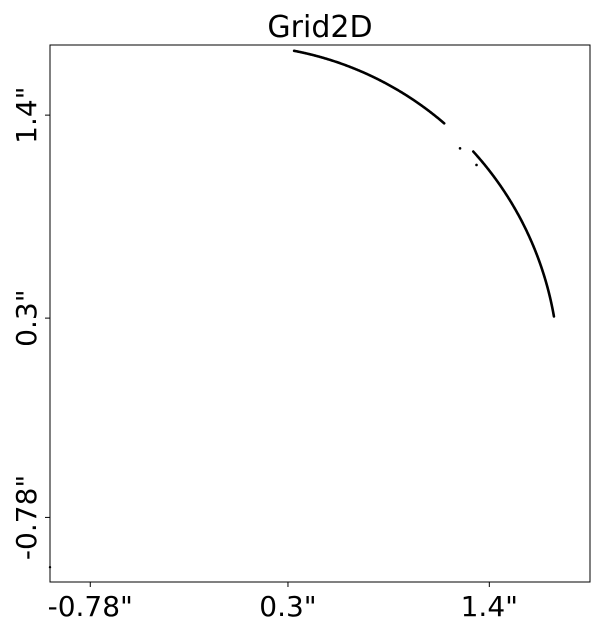  I want to click on x-tick-label-1: -0.78", so click(90, 606).